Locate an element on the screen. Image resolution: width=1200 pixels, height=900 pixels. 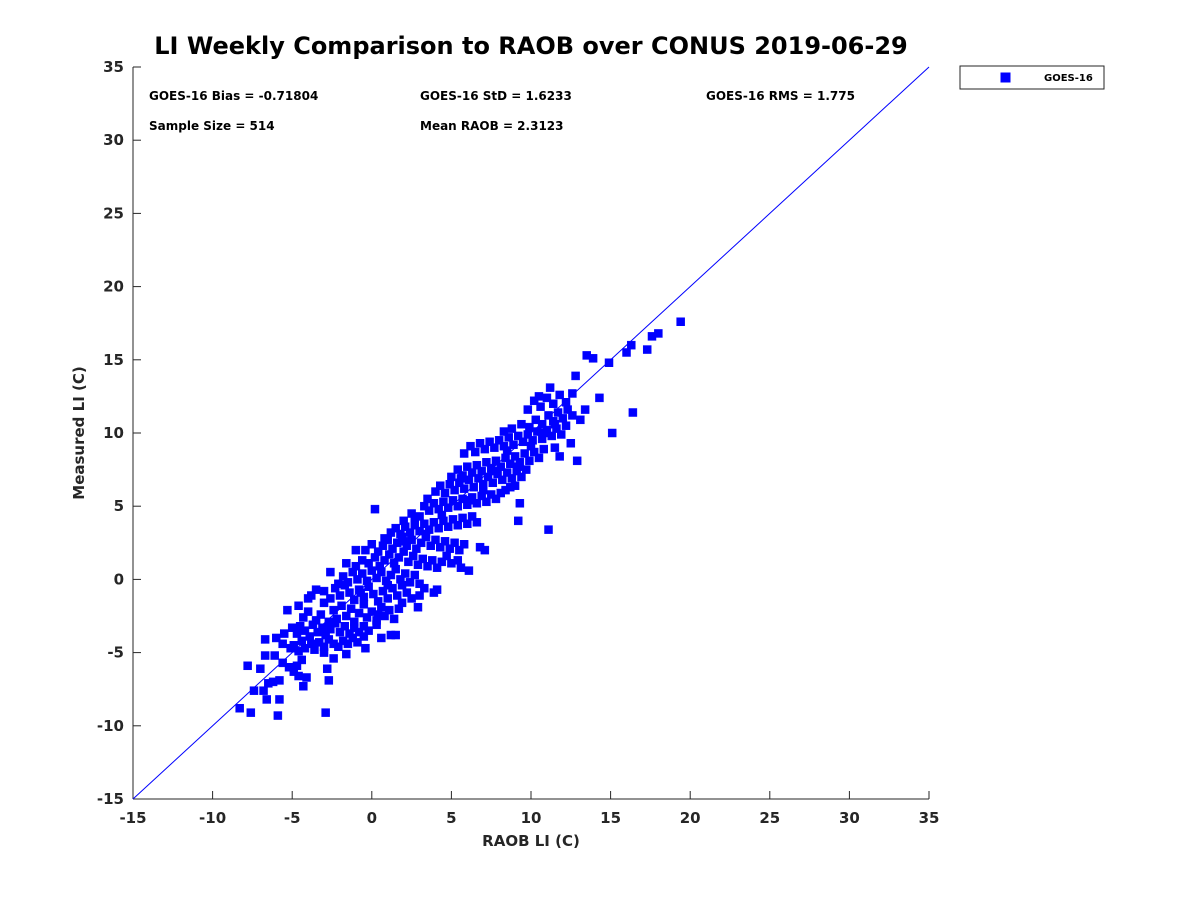
y-tick-label: -5 is located at coordinates (115, 653).